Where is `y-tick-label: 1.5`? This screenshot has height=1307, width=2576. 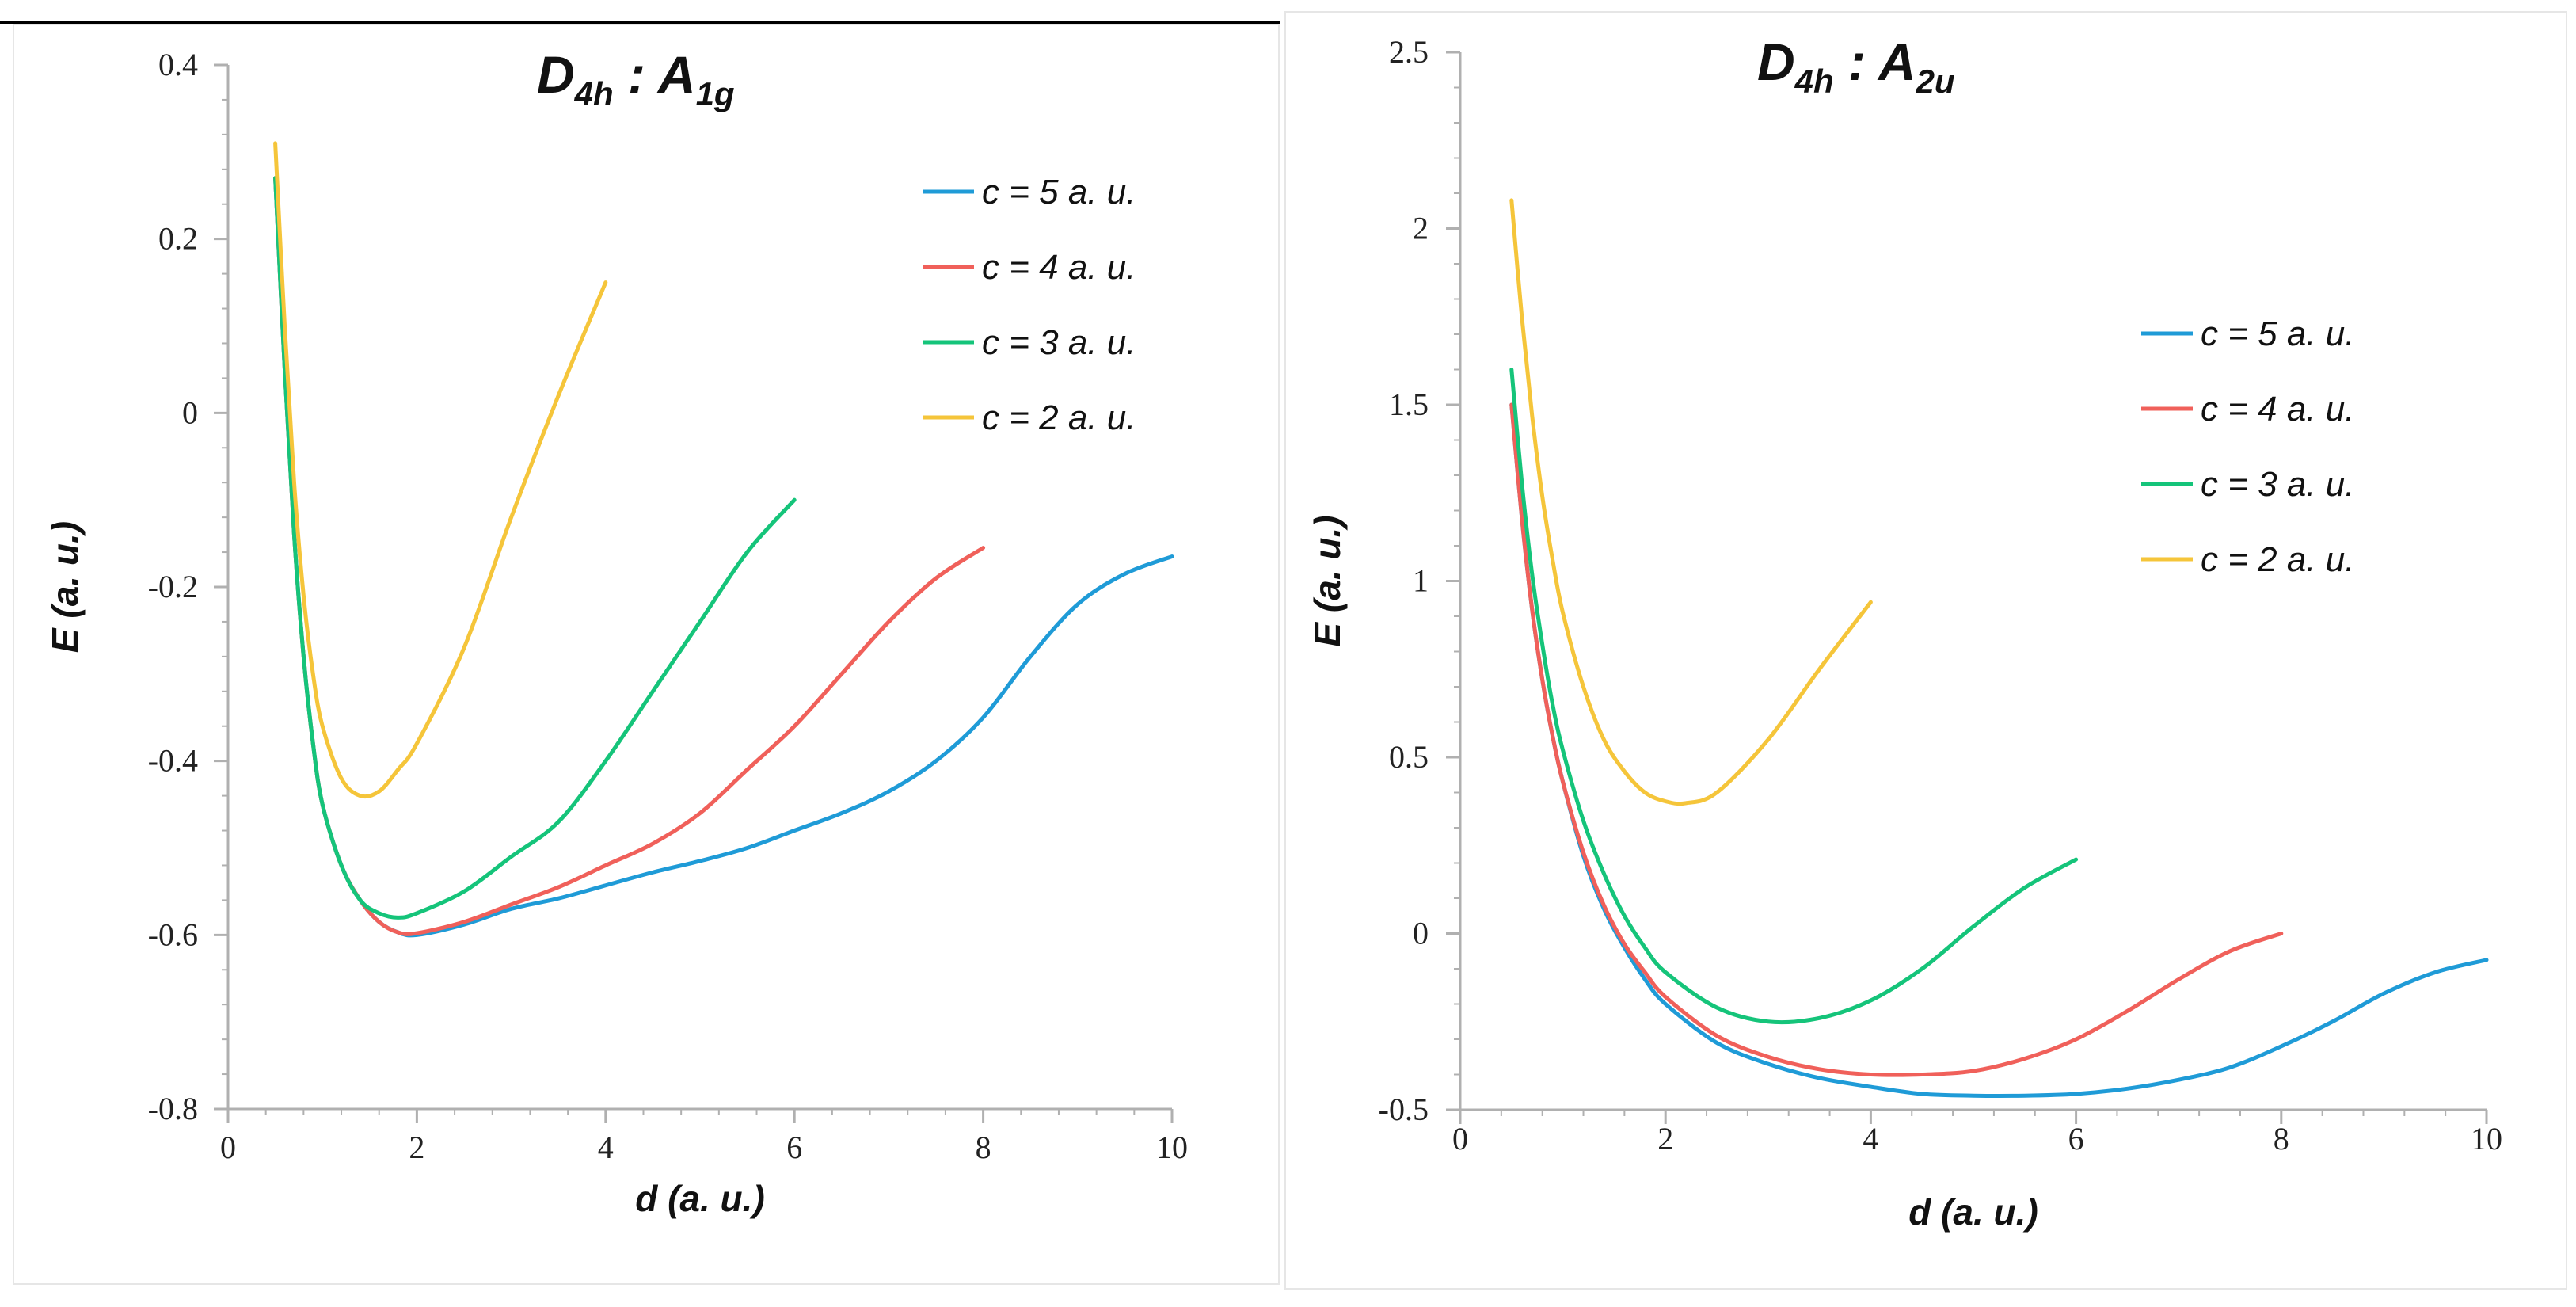 y-tick-label: 1.5 is located at coordinates (1409, 404).